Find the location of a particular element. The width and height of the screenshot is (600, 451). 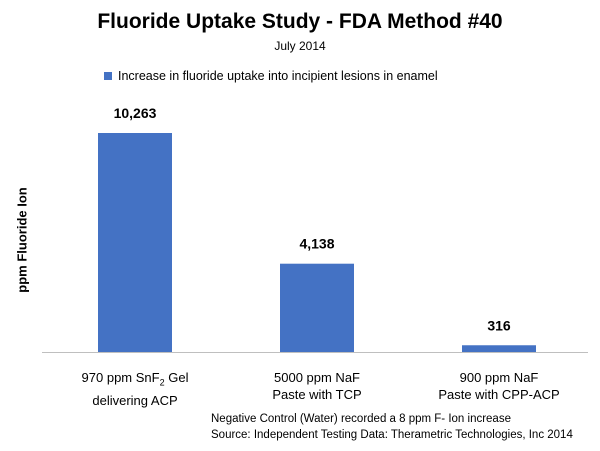

category-label-2: 5000 ppm NaF Paste with TCP is located at coordinates (317, 386).